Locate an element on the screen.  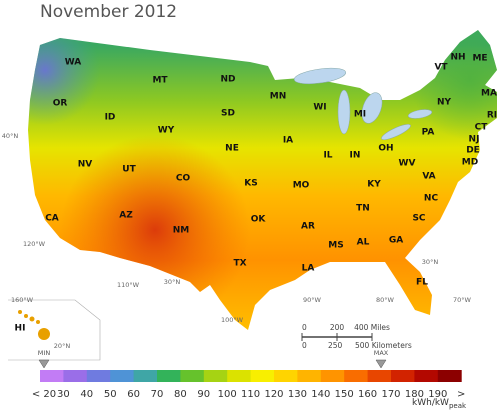
legend-label: 50 is located at coordinates (110, 394).